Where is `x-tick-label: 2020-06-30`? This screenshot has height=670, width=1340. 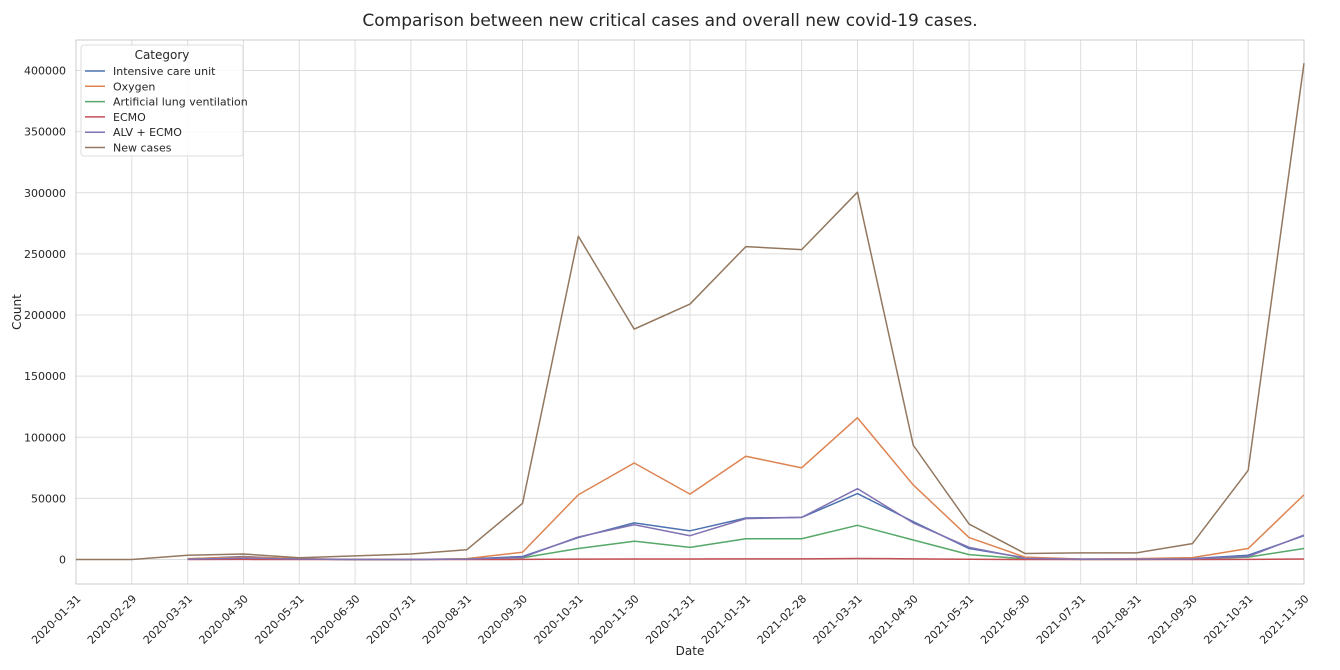 x-tick-label: 2020-06-30 is located at coordinates (335, 619).